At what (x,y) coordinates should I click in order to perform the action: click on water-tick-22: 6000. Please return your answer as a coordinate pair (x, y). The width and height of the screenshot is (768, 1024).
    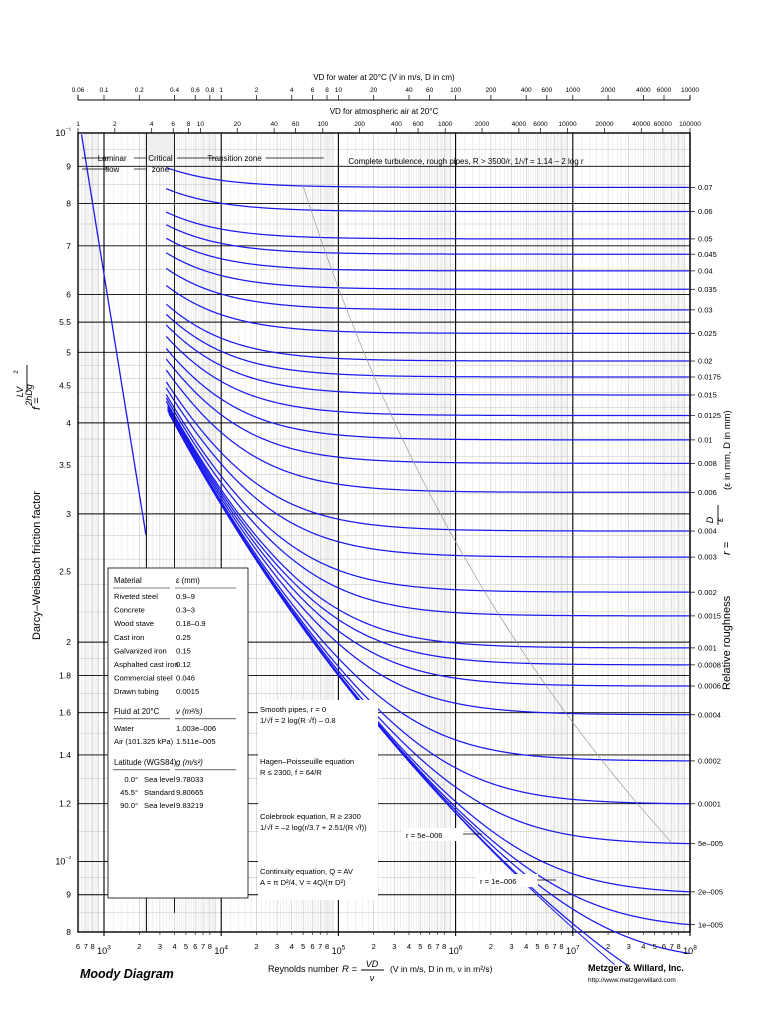
    Looking at the image, I should click on (664, 90).